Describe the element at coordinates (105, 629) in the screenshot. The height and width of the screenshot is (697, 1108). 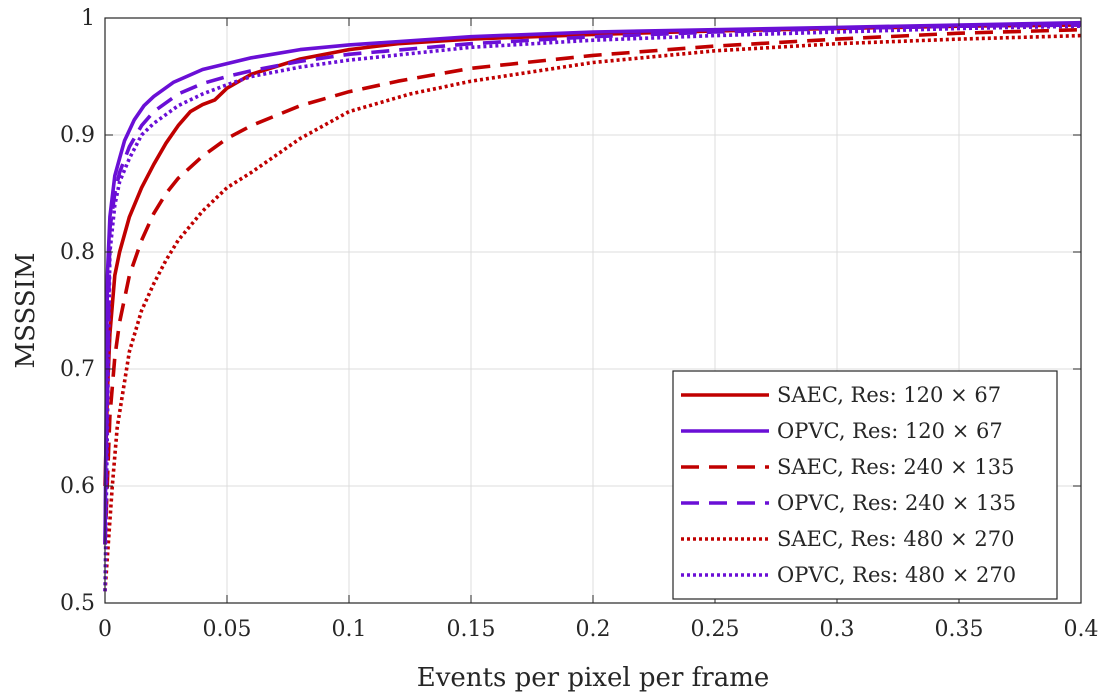
I see `x-tick-label: 0` at that location.